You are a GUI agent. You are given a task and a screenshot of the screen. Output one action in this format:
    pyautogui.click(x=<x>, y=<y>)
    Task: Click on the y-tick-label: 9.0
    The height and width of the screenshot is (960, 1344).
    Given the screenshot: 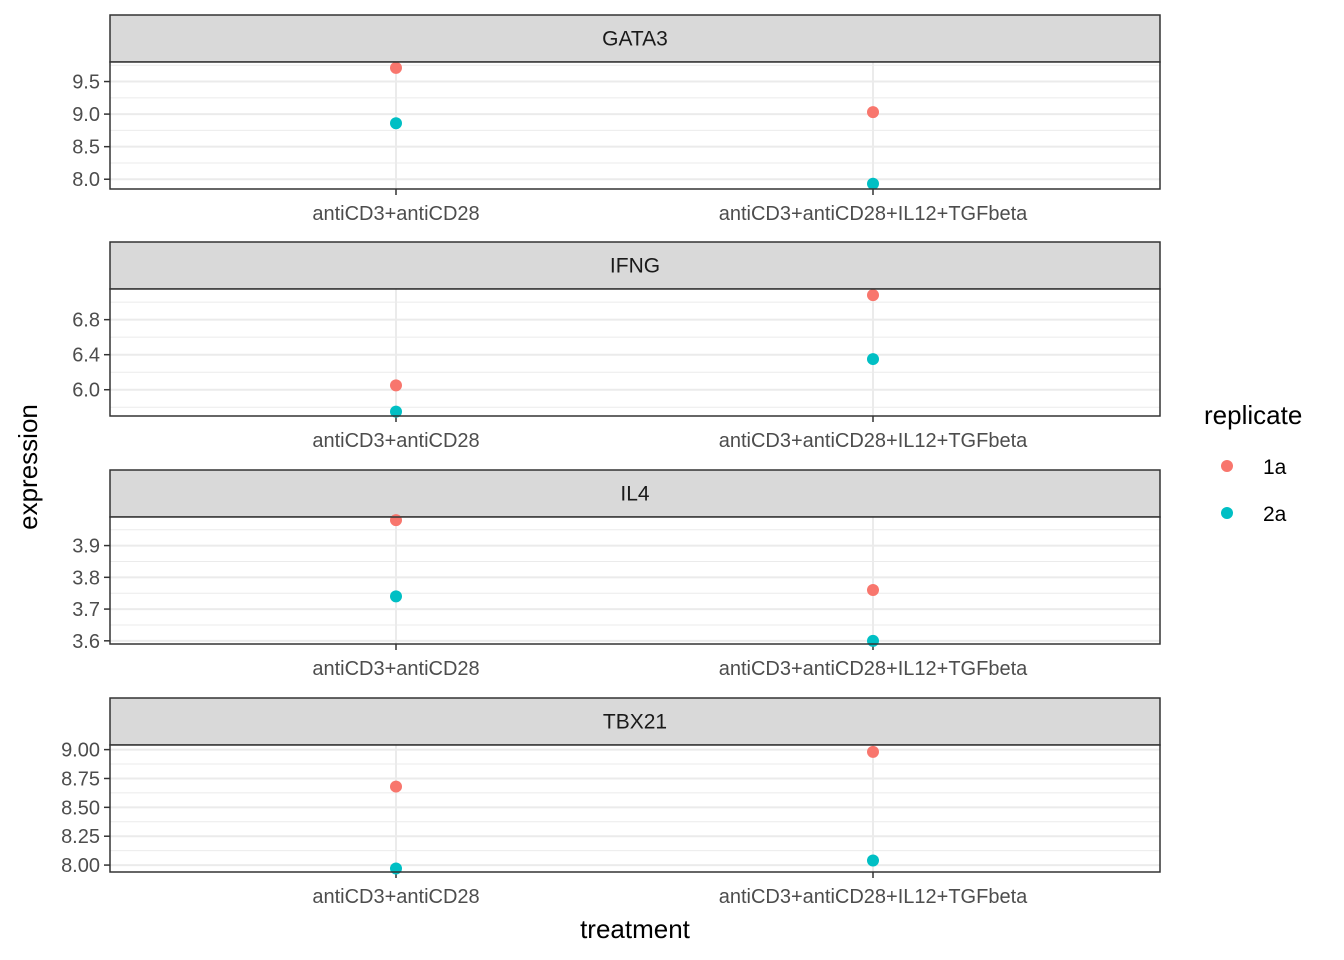 What is the action you would take?
    pyautogui.click(x=86, y=115)
    